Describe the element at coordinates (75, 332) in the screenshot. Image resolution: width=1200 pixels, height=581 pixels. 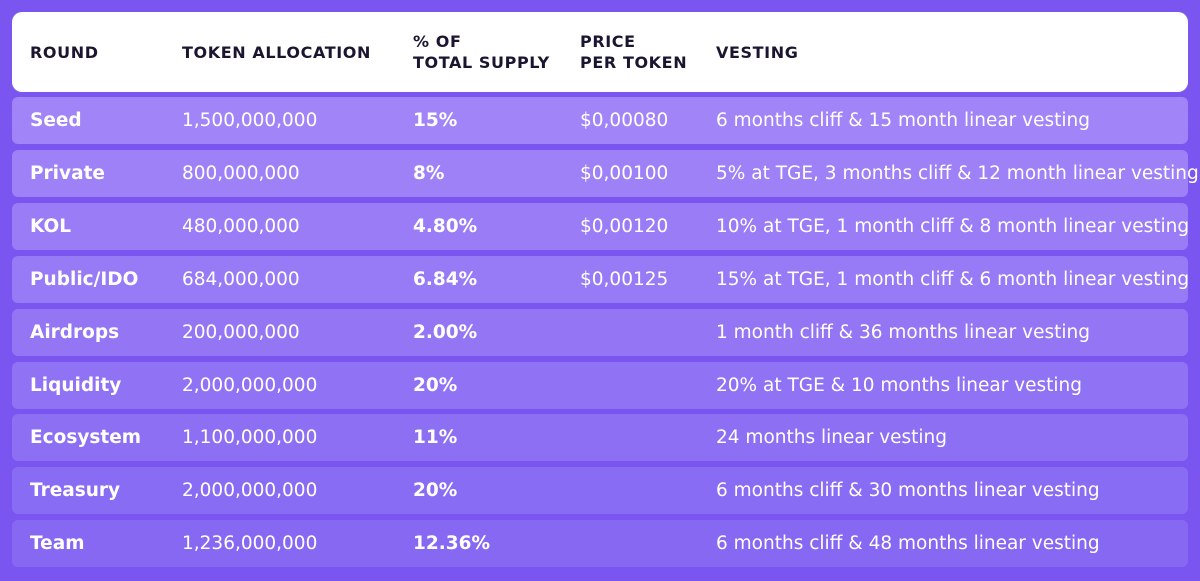
I see `table-cell: Airdrops` at that location.